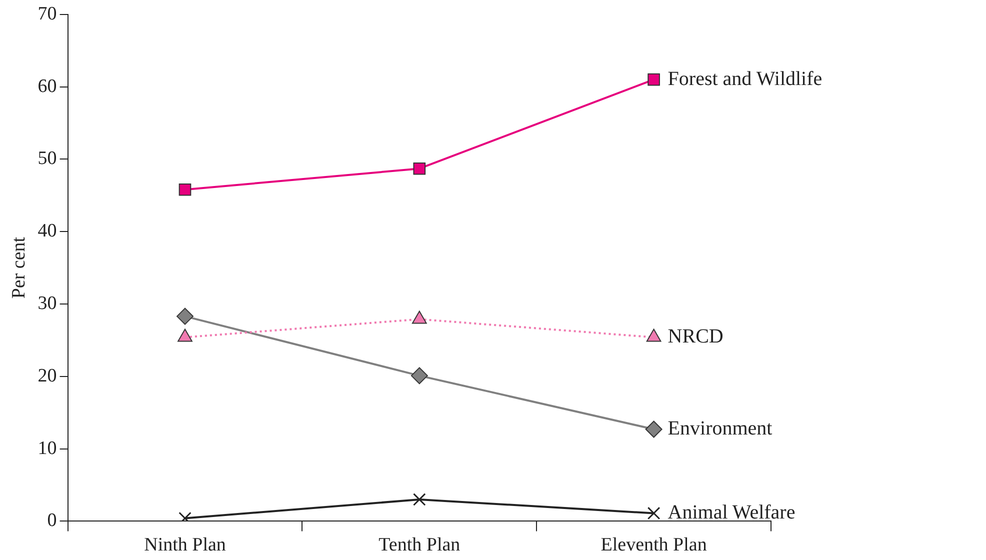 The image size is (986, 560). I want to click on x-tick-label: Tenth Plan, so click(419, 545).